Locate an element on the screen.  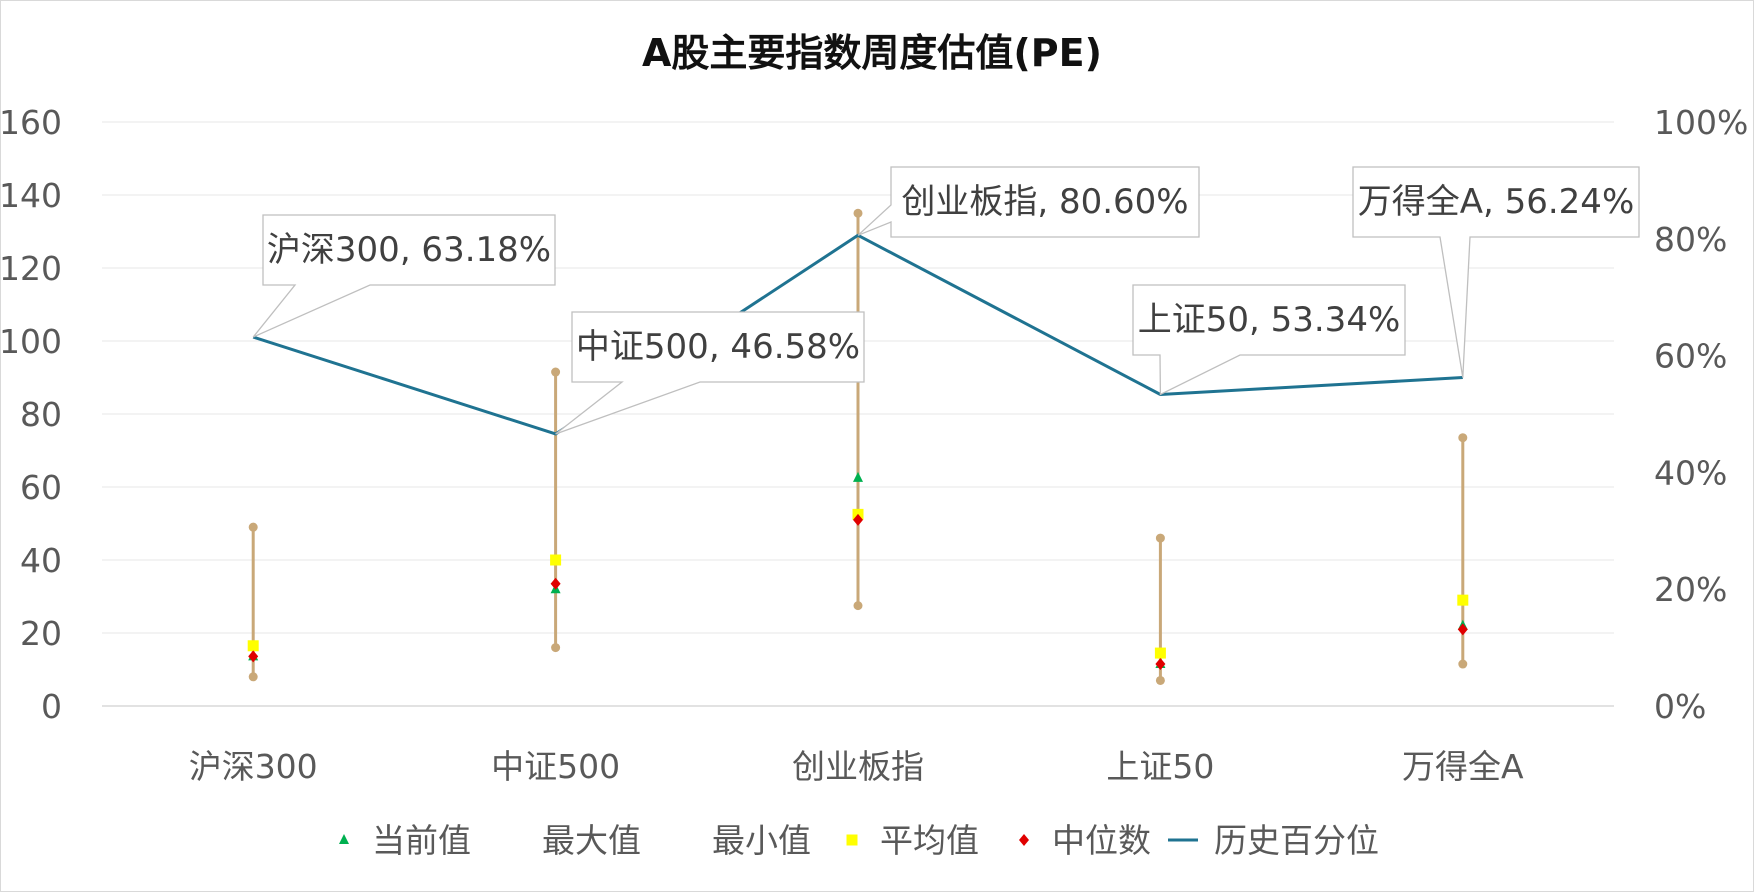
legend-item: 最大值 is located at coordinates (591, 840).